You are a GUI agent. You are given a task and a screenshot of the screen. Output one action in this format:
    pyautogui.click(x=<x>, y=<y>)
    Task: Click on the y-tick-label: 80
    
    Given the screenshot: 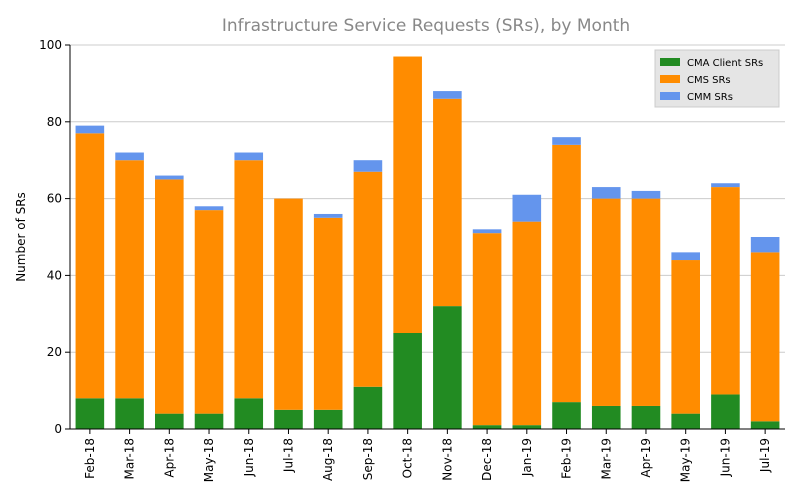 What is the action you would take?
    pyautogui.click(x=54, y=122)
    